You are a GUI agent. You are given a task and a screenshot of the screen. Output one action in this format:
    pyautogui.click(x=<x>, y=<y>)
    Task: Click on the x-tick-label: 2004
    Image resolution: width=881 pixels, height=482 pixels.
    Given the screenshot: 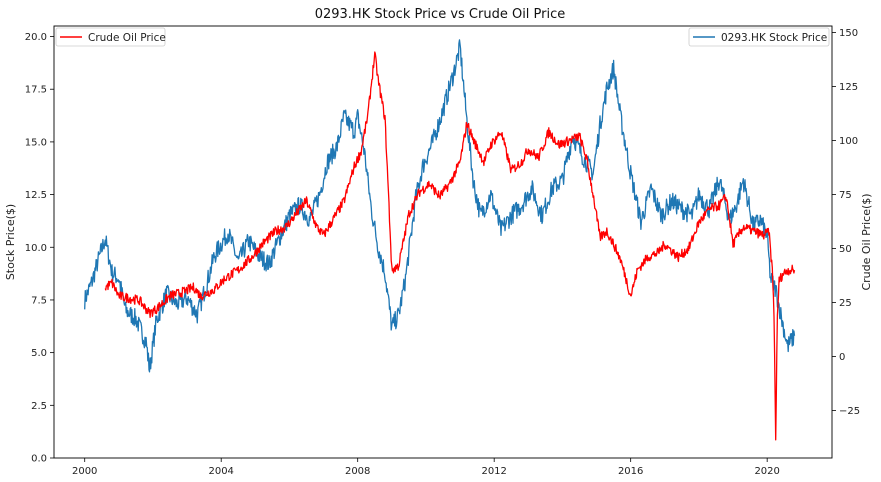 What is the action you would take?
    pyautogui.click(x=220, y=471)
    